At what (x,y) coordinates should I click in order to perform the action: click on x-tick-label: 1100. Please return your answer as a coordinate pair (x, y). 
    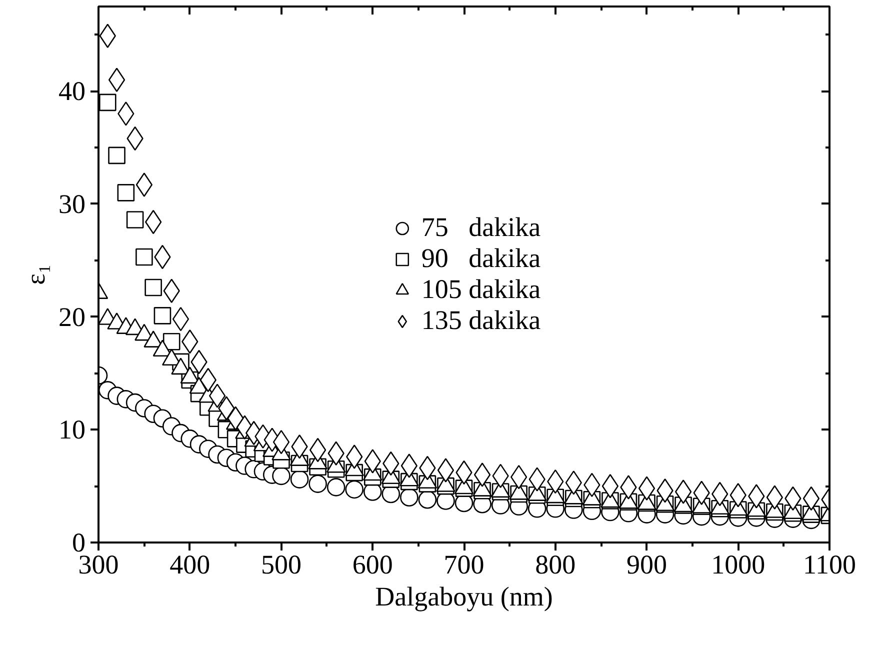
    Looking at the image, I should click on (829, 565).